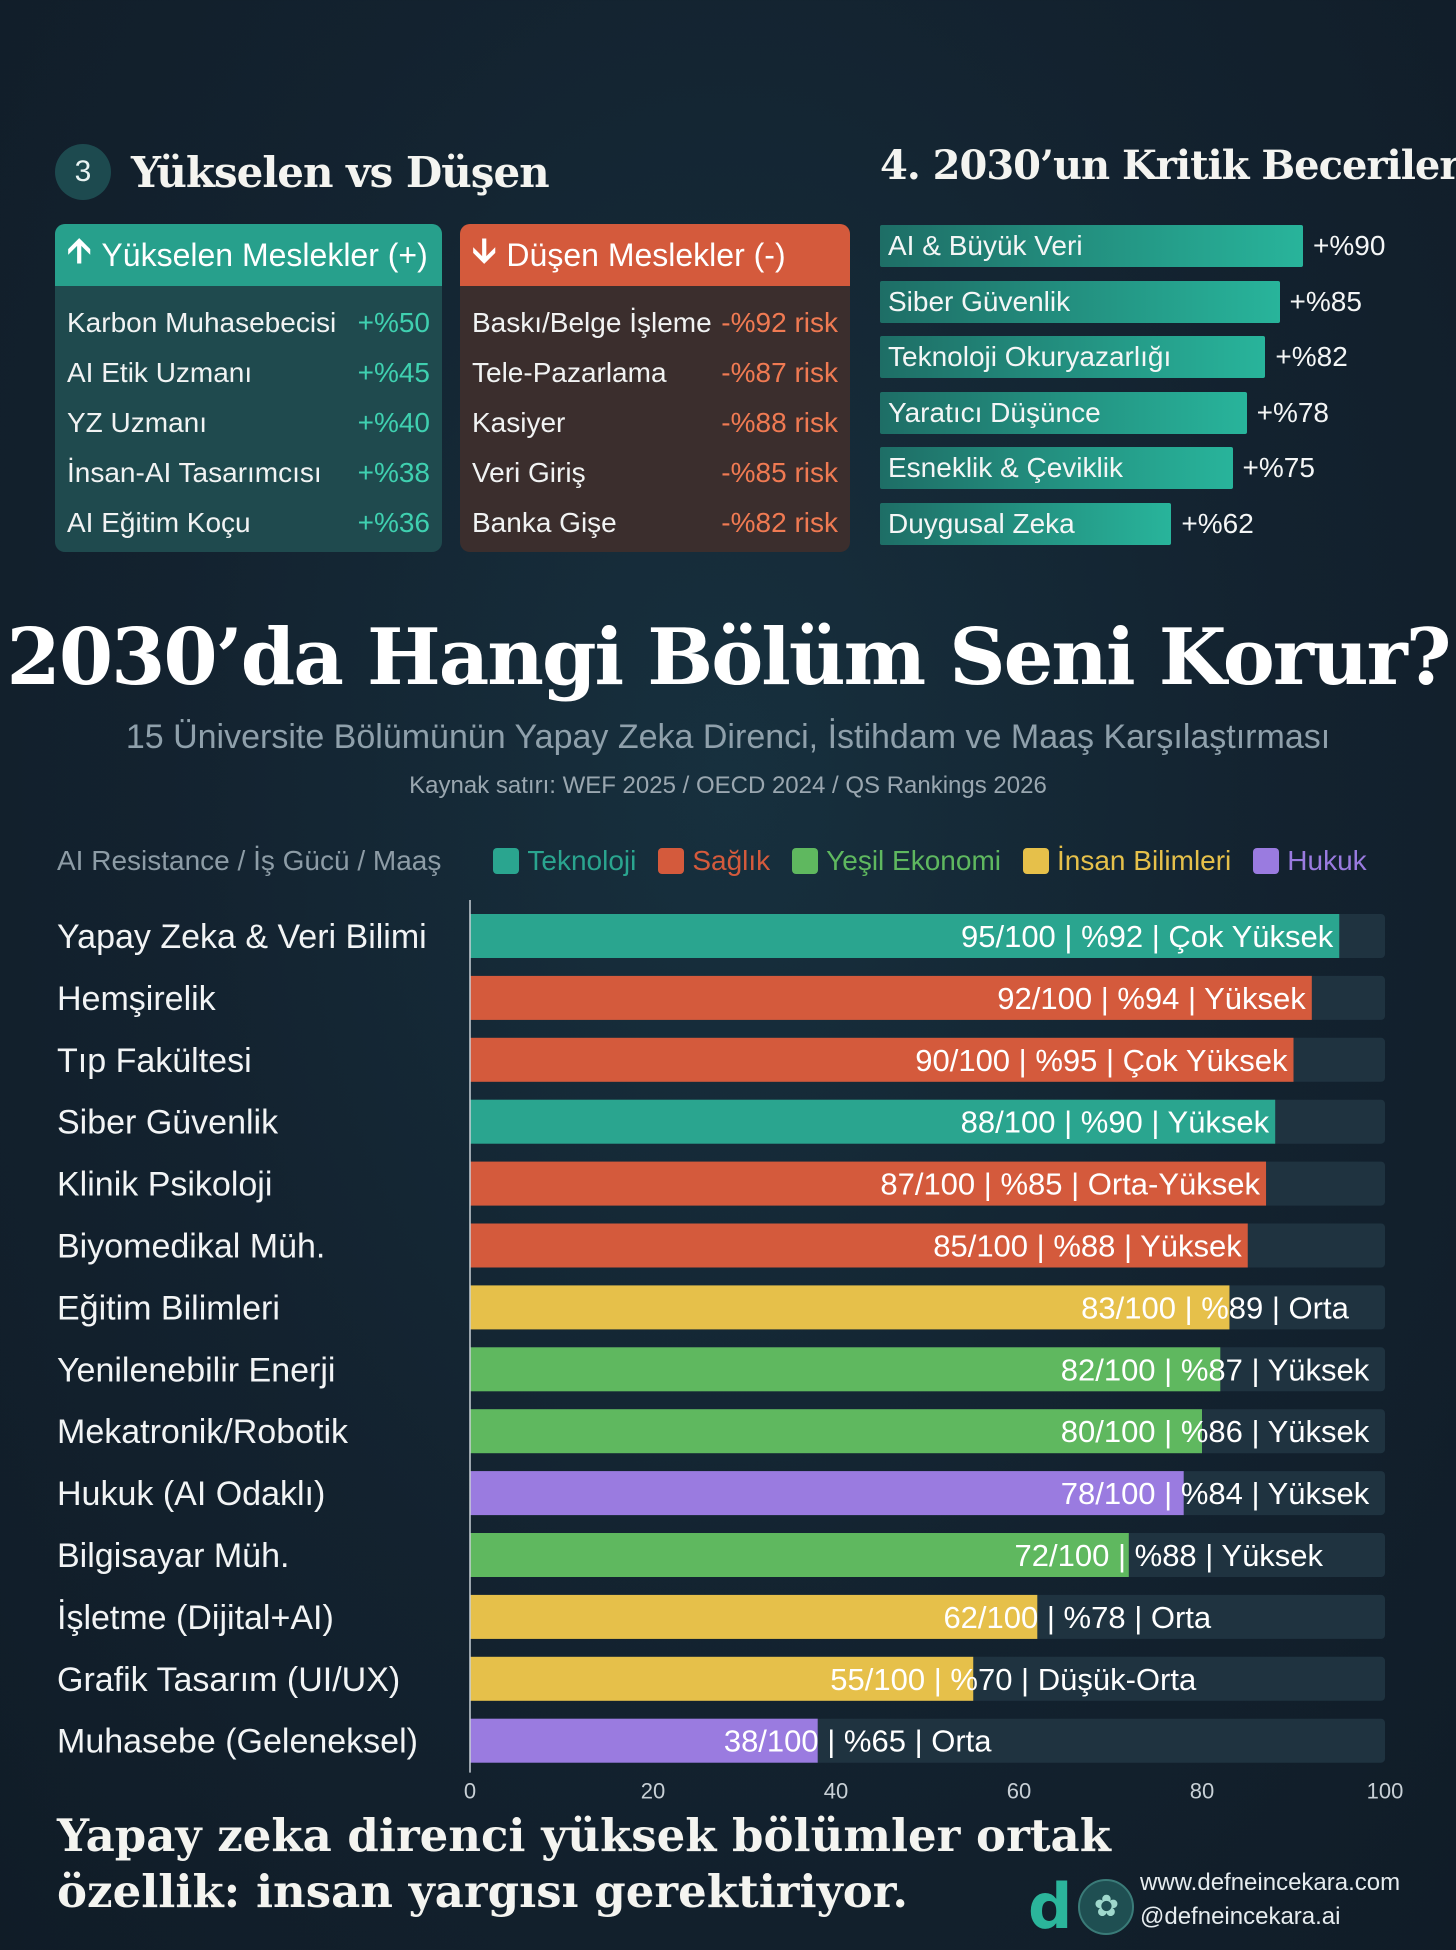  I want to click on job-name: Karbon Muhasebecisi, so click(202, 322).